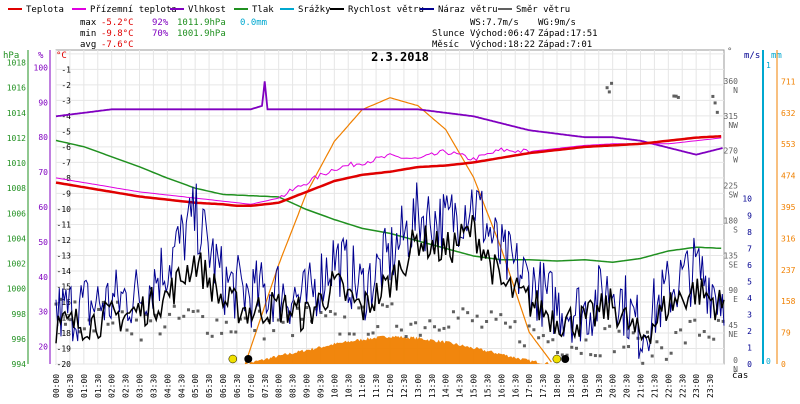 This screenshot has height=404, width=800. I want to click on x-tick-label: 12:00, so click(390, 386).